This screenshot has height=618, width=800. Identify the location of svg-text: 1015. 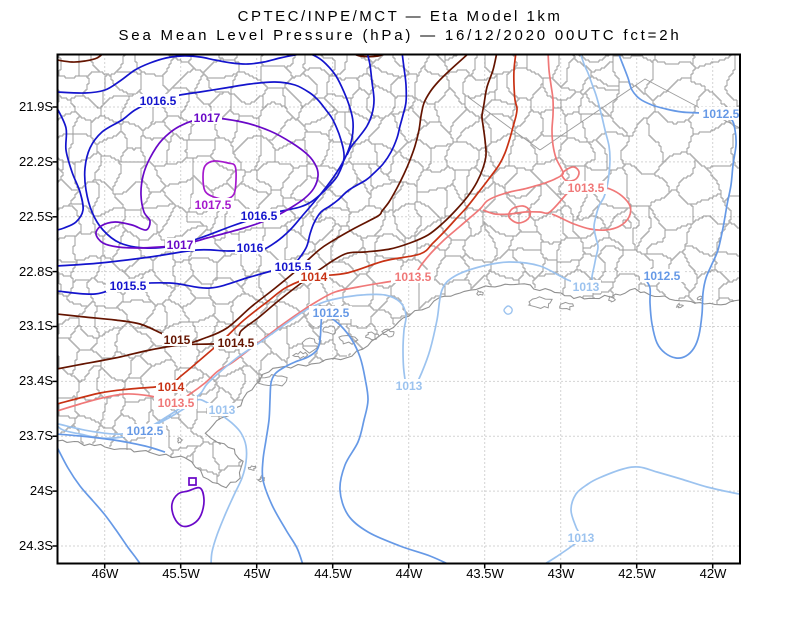
(177, 340).